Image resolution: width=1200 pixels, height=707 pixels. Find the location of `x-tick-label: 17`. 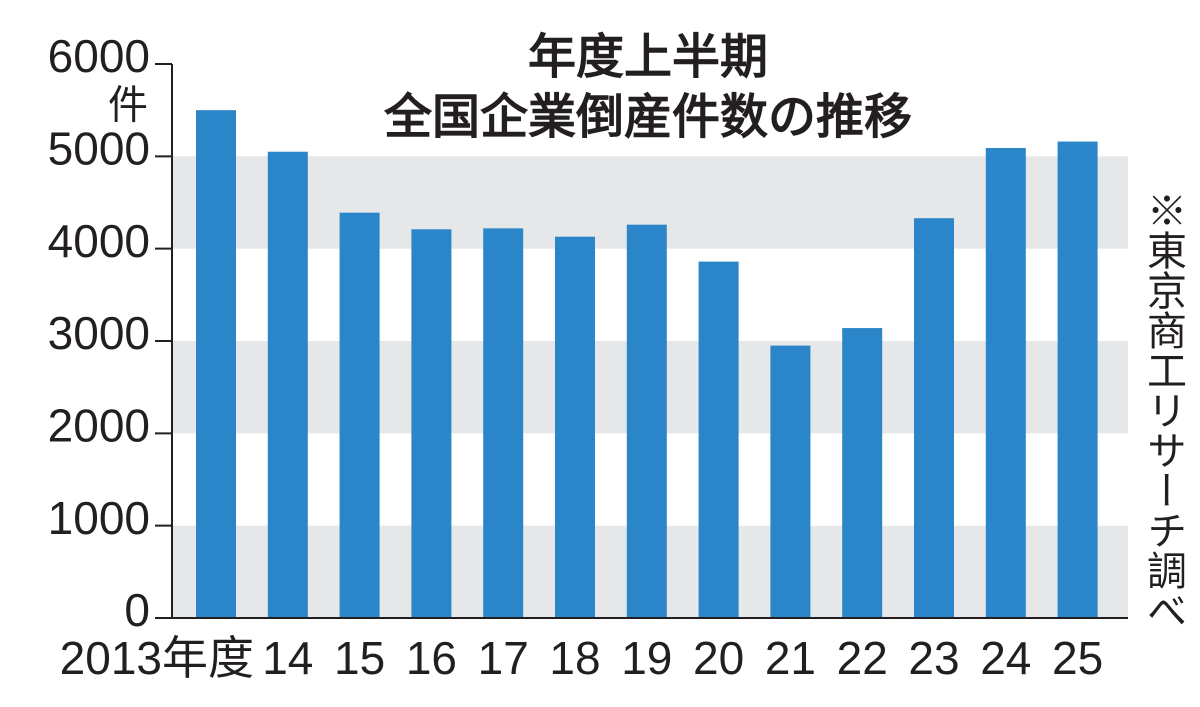

x-tick-label: 17 is located at coordinates (503, 658).